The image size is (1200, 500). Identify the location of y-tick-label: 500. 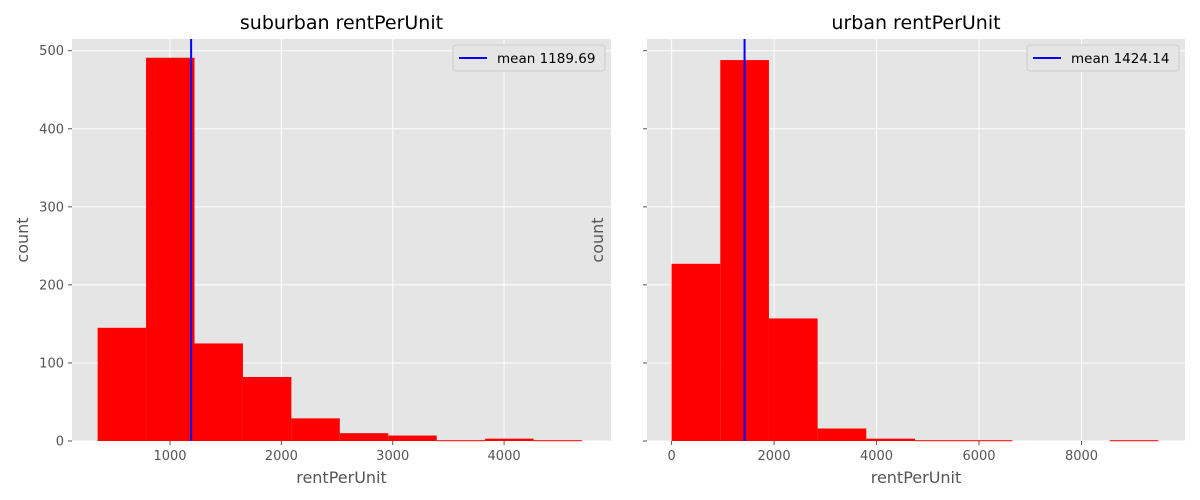
(51, 51).